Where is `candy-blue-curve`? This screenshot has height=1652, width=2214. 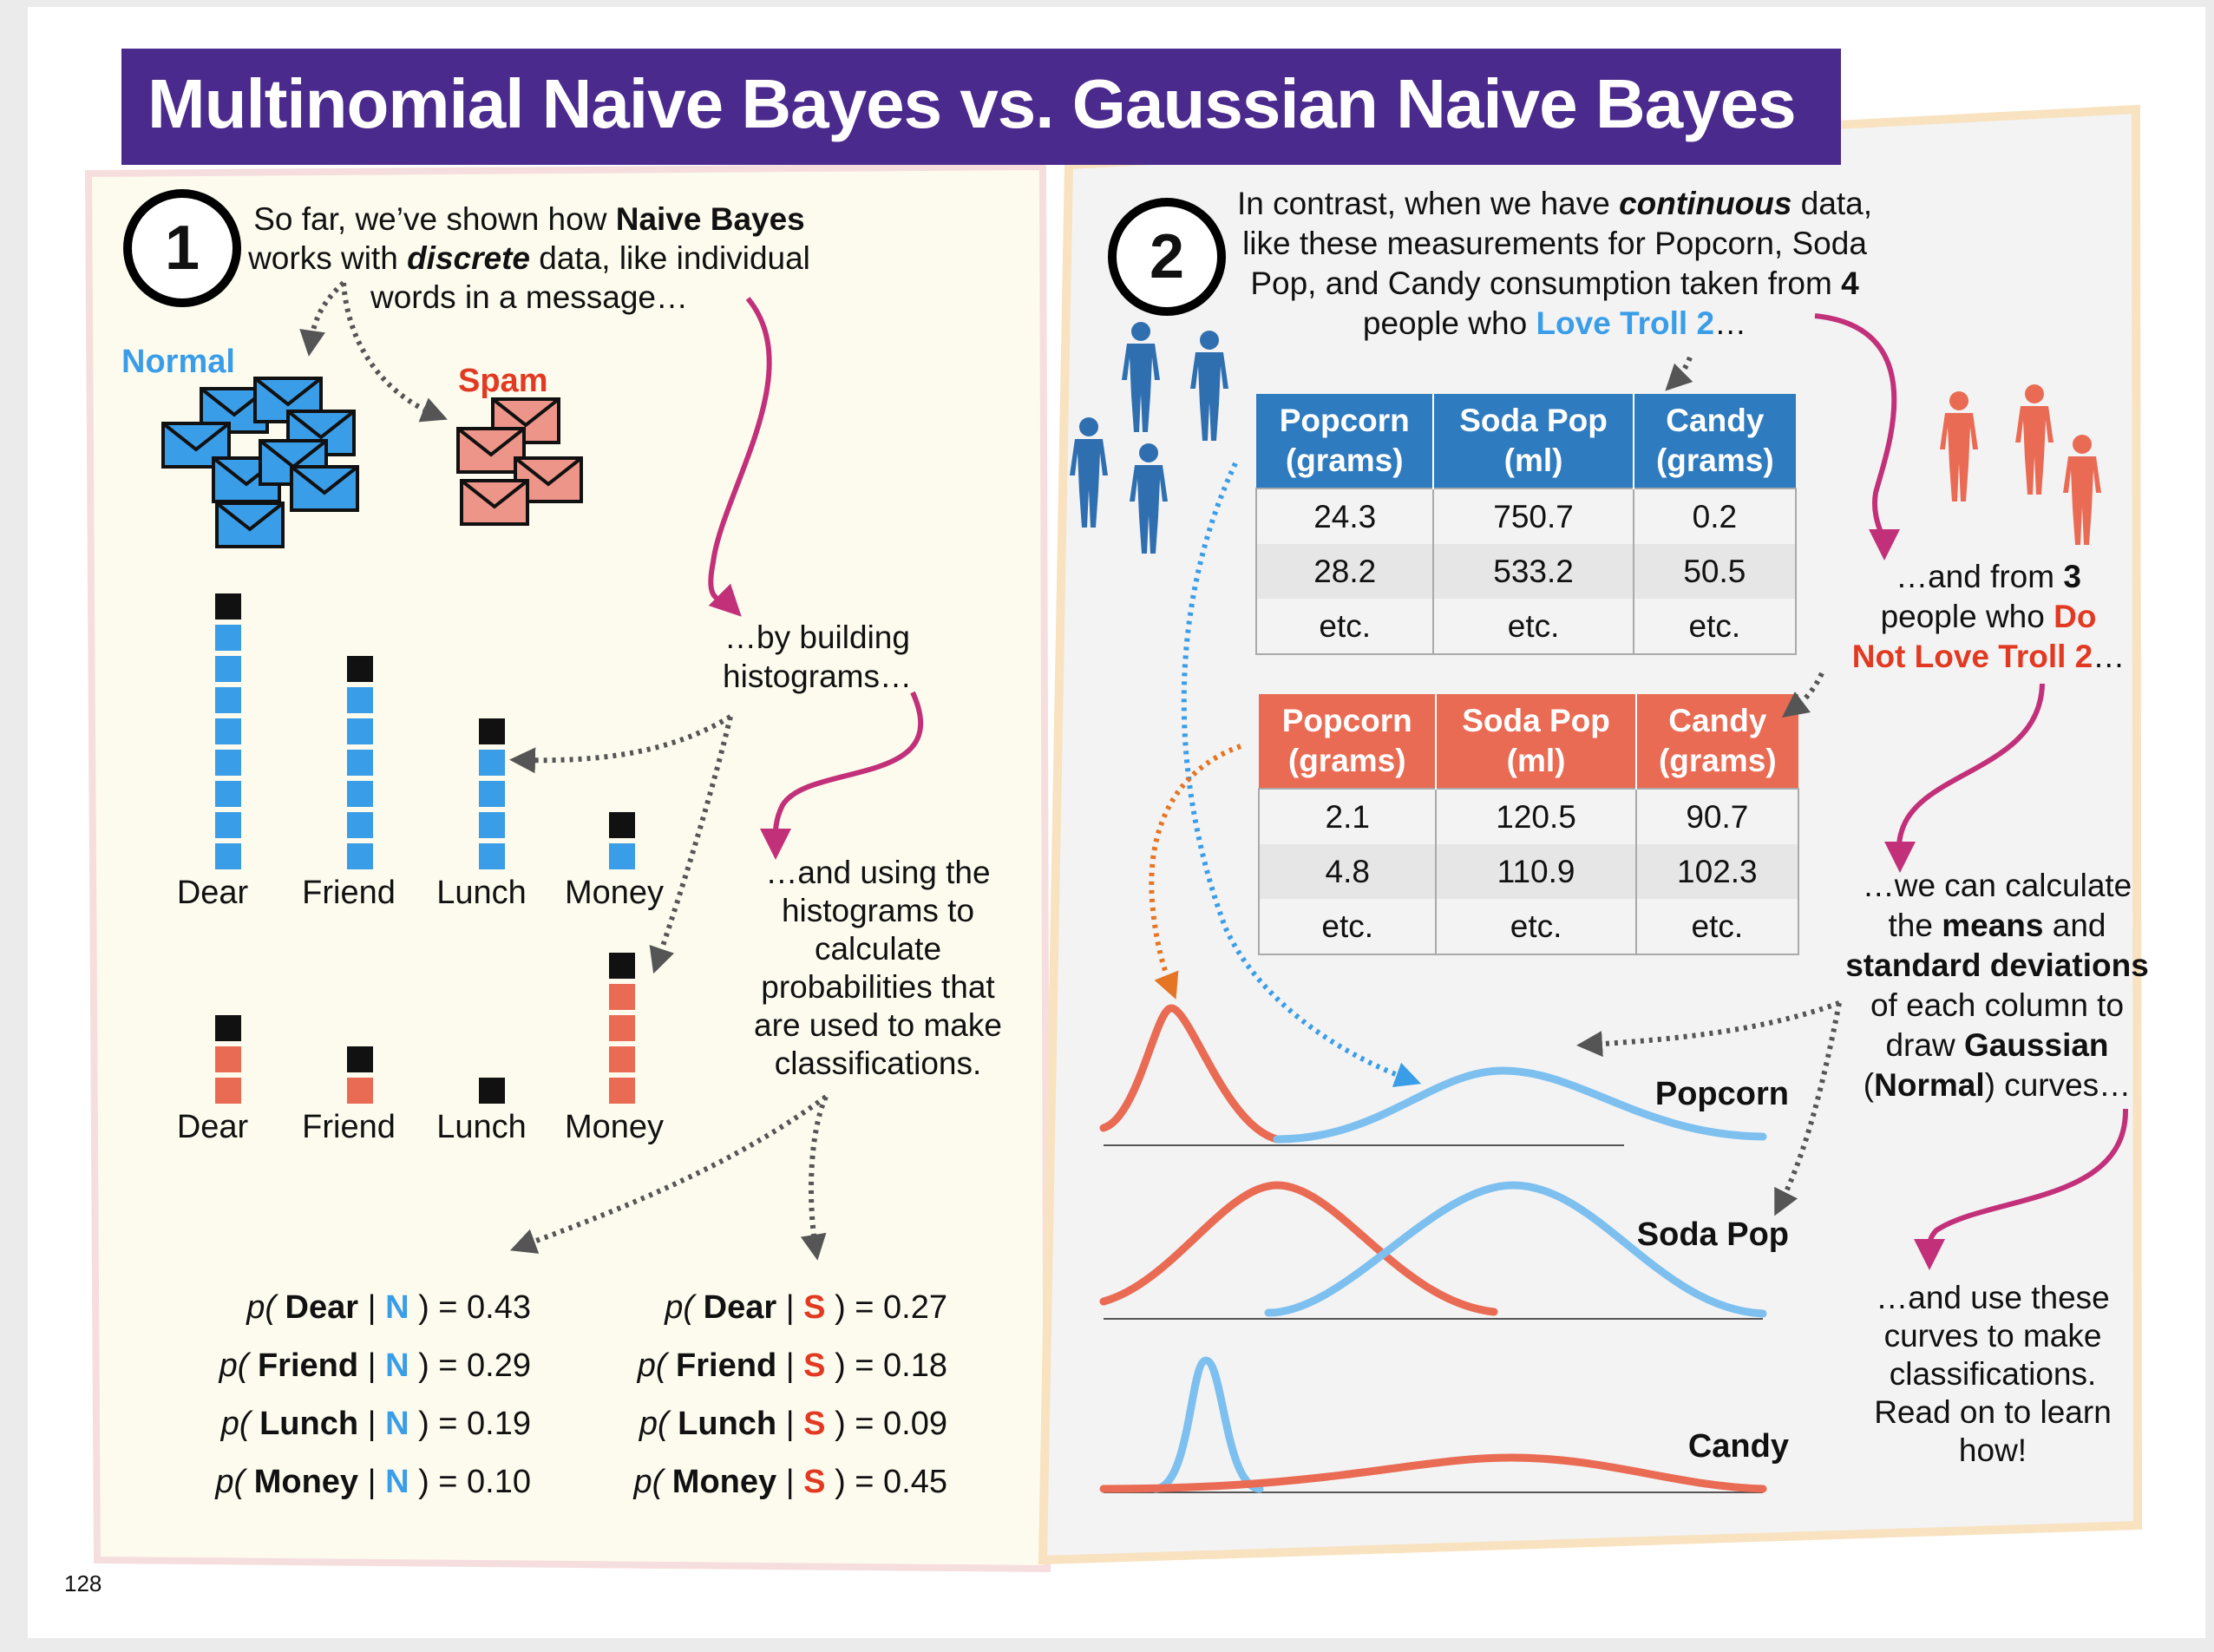 candy-blue-curve is located at coordinates (1207, 1424).